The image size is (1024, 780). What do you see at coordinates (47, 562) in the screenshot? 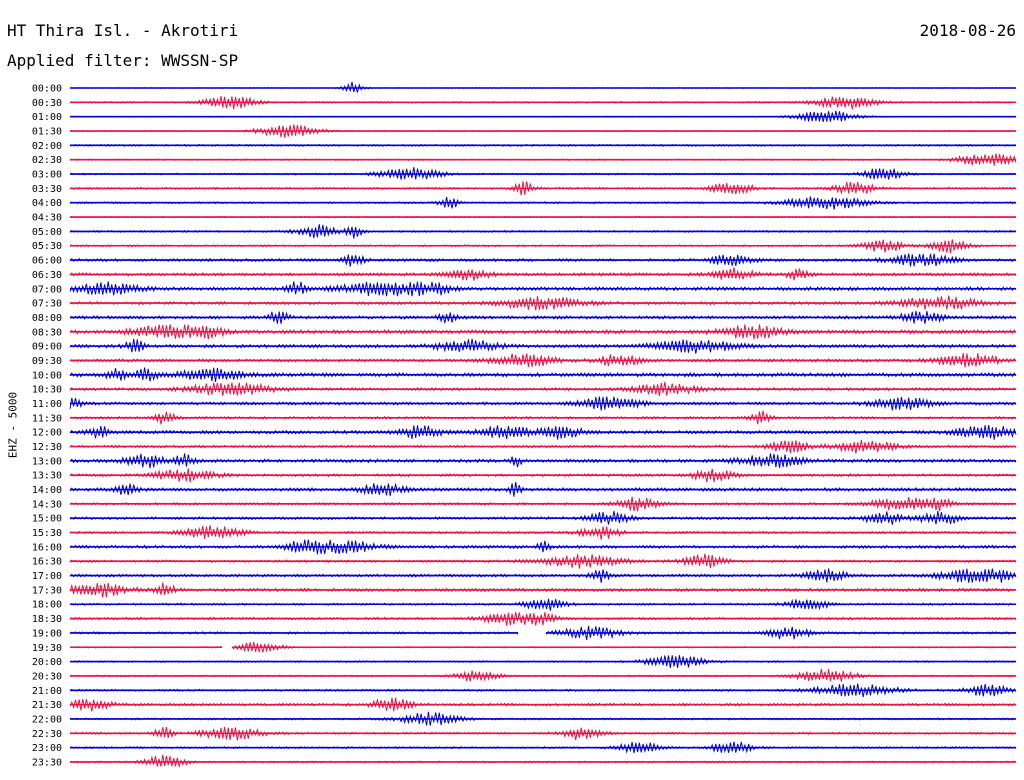
I see `tick-label-1630: 16:30` at bounding box center [47, 562].